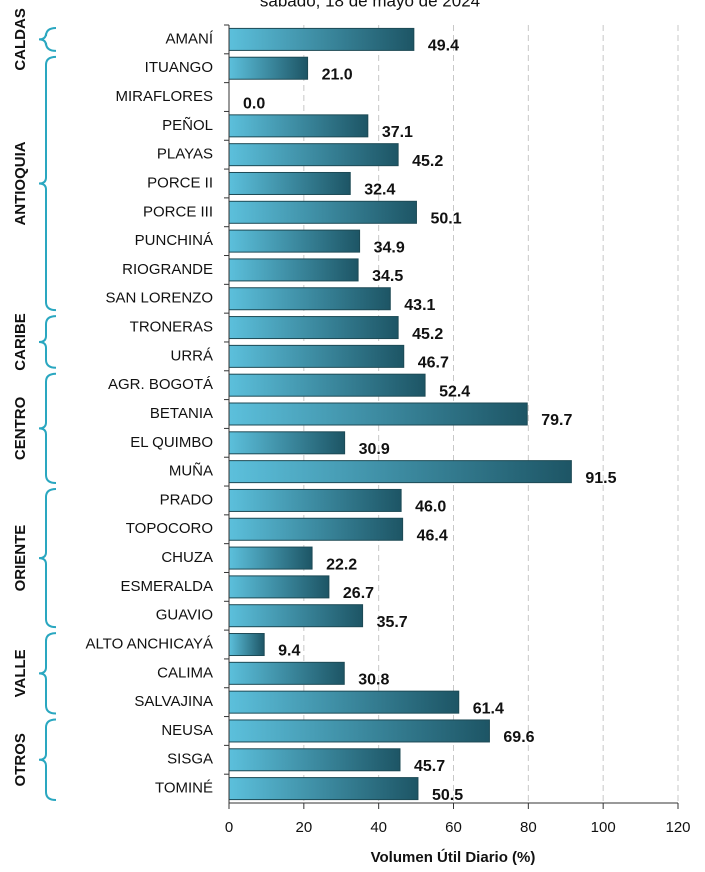  Describe the element at coordinates (174, 240) in the screenshot. I see `y-tick-label: PUNCHINÁ` at that location.